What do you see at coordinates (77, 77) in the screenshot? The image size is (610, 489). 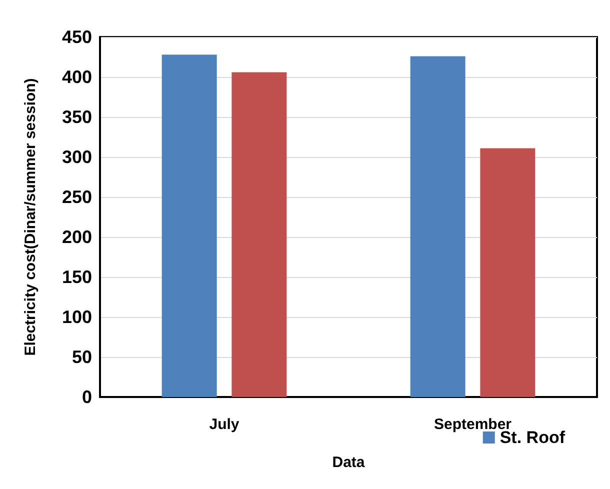 I see `y-tick-label: 400` at bounding box center [77, 77].